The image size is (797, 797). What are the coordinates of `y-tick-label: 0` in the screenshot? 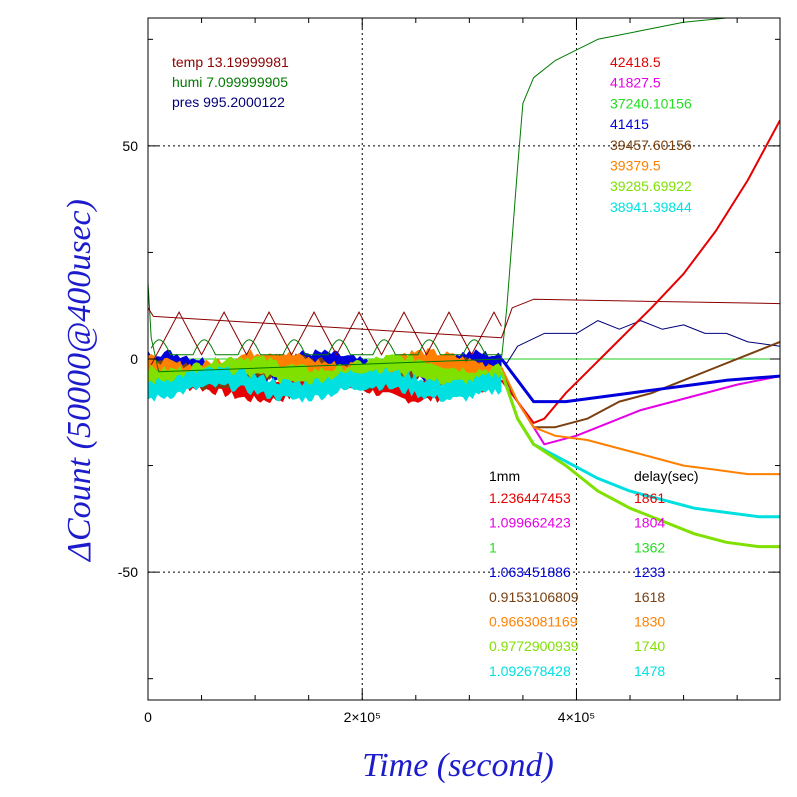 It's located at (134, 359).